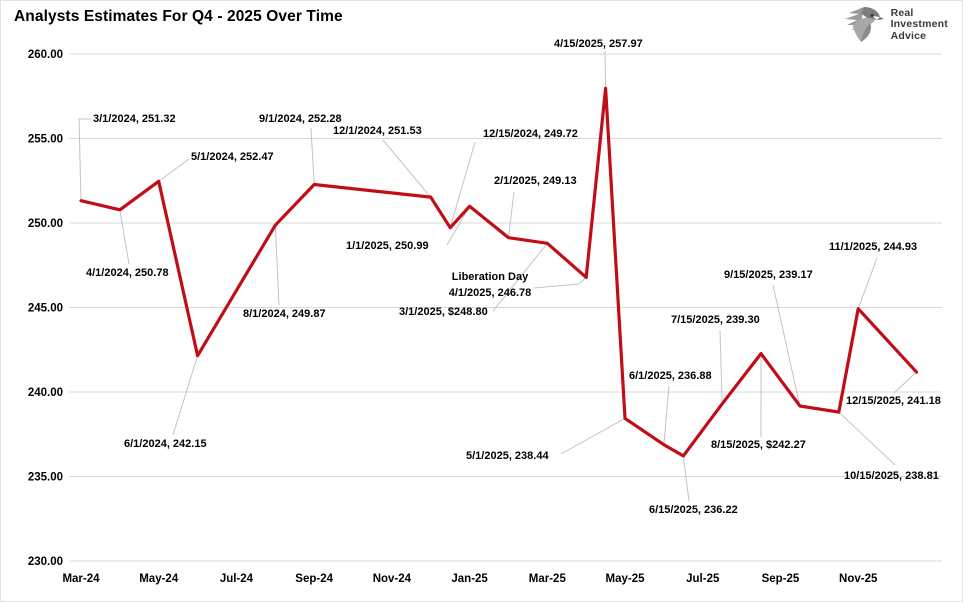  I want to click on x-tick-label: Sep-25, so click(781, 579).